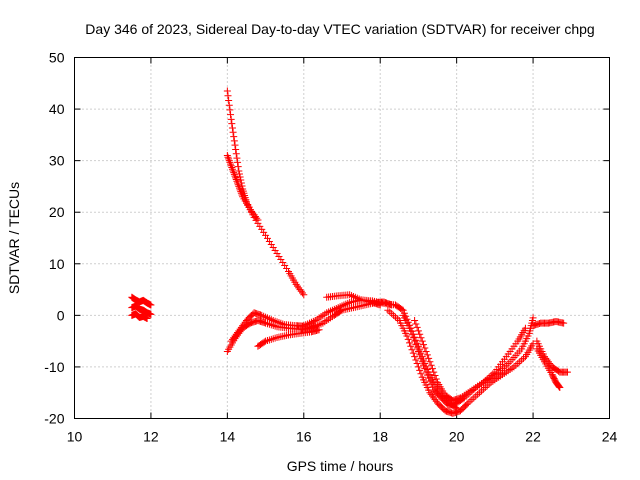 The width and height of the screenshot is (640, 480). Describe the element at coordinates (57, 212) in the screenshot. I see `y-tick-label: 20` at that location.